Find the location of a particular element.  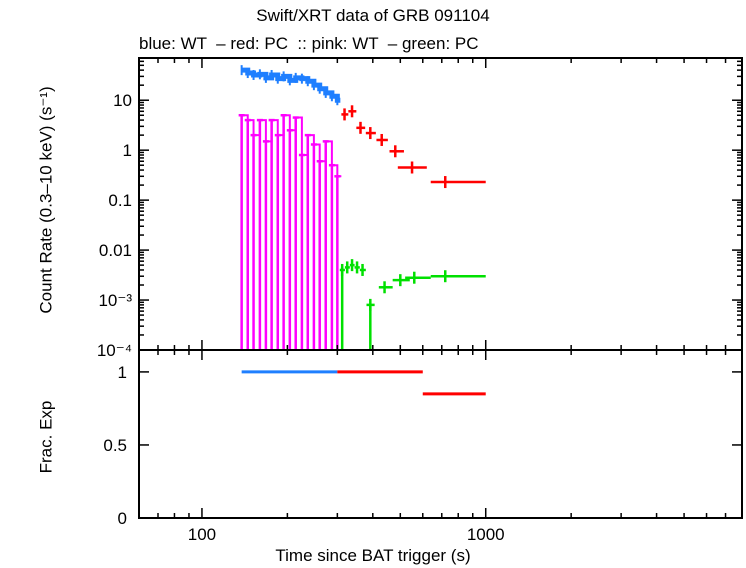

x-tick-label: 1000 is located at coordinates (486, 534).